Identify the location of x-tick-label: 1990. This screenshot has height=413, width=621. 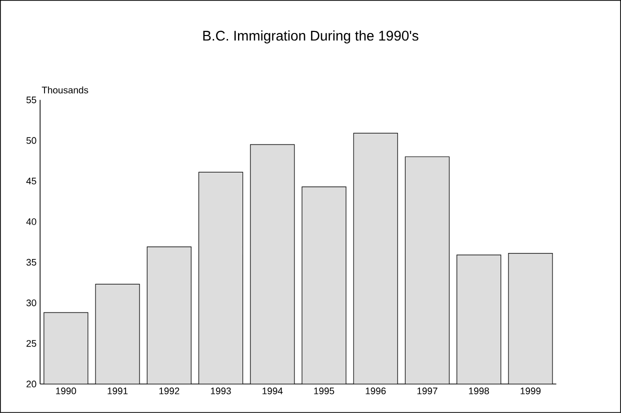
(66, 391).